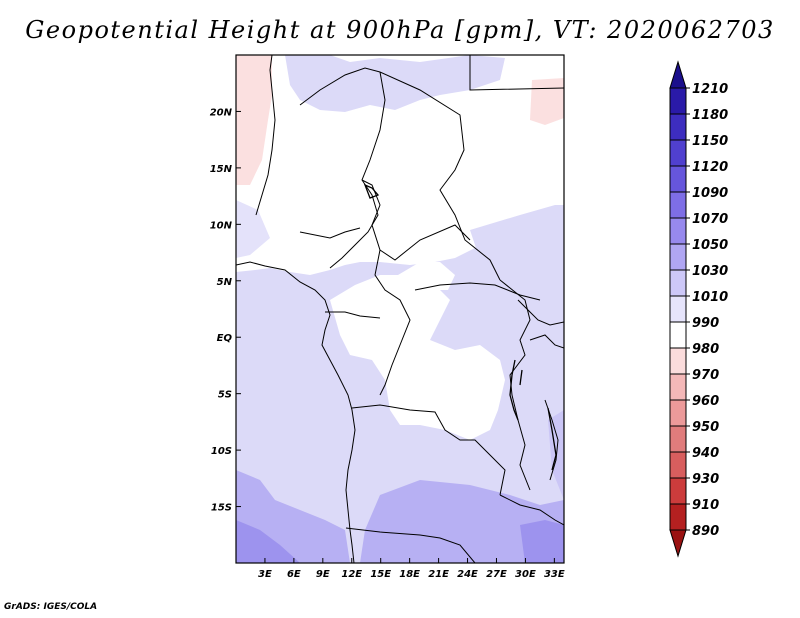 The height and width of the screenshot is (618, 800). Describe the element at coordinates (225, 282) in the screenshot. I see `lat-tick-label: 5N` at that location.